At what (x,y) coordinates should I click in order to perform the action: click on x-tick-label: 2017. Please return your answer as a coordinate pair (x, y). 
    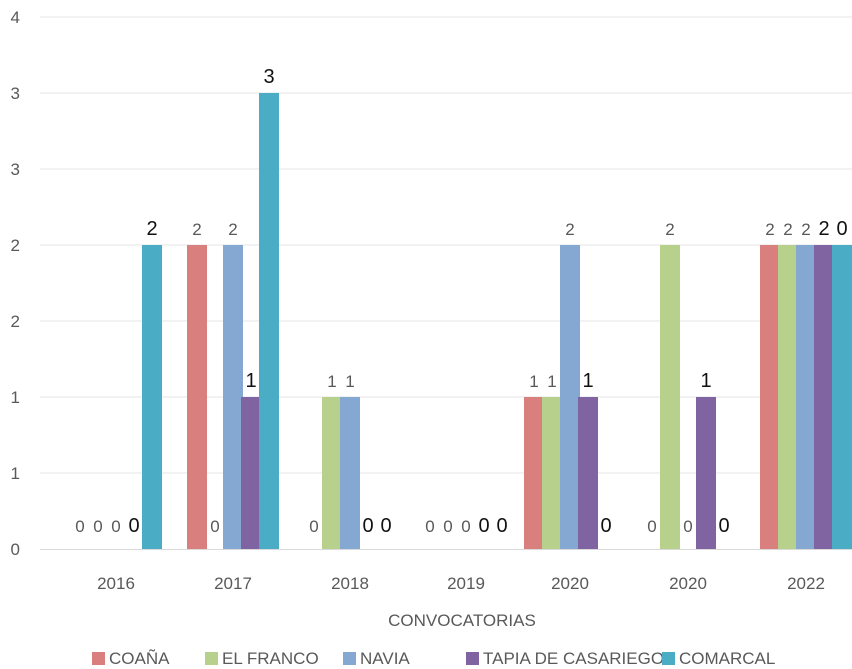
    Looking at the image, I should click on (233, 583).